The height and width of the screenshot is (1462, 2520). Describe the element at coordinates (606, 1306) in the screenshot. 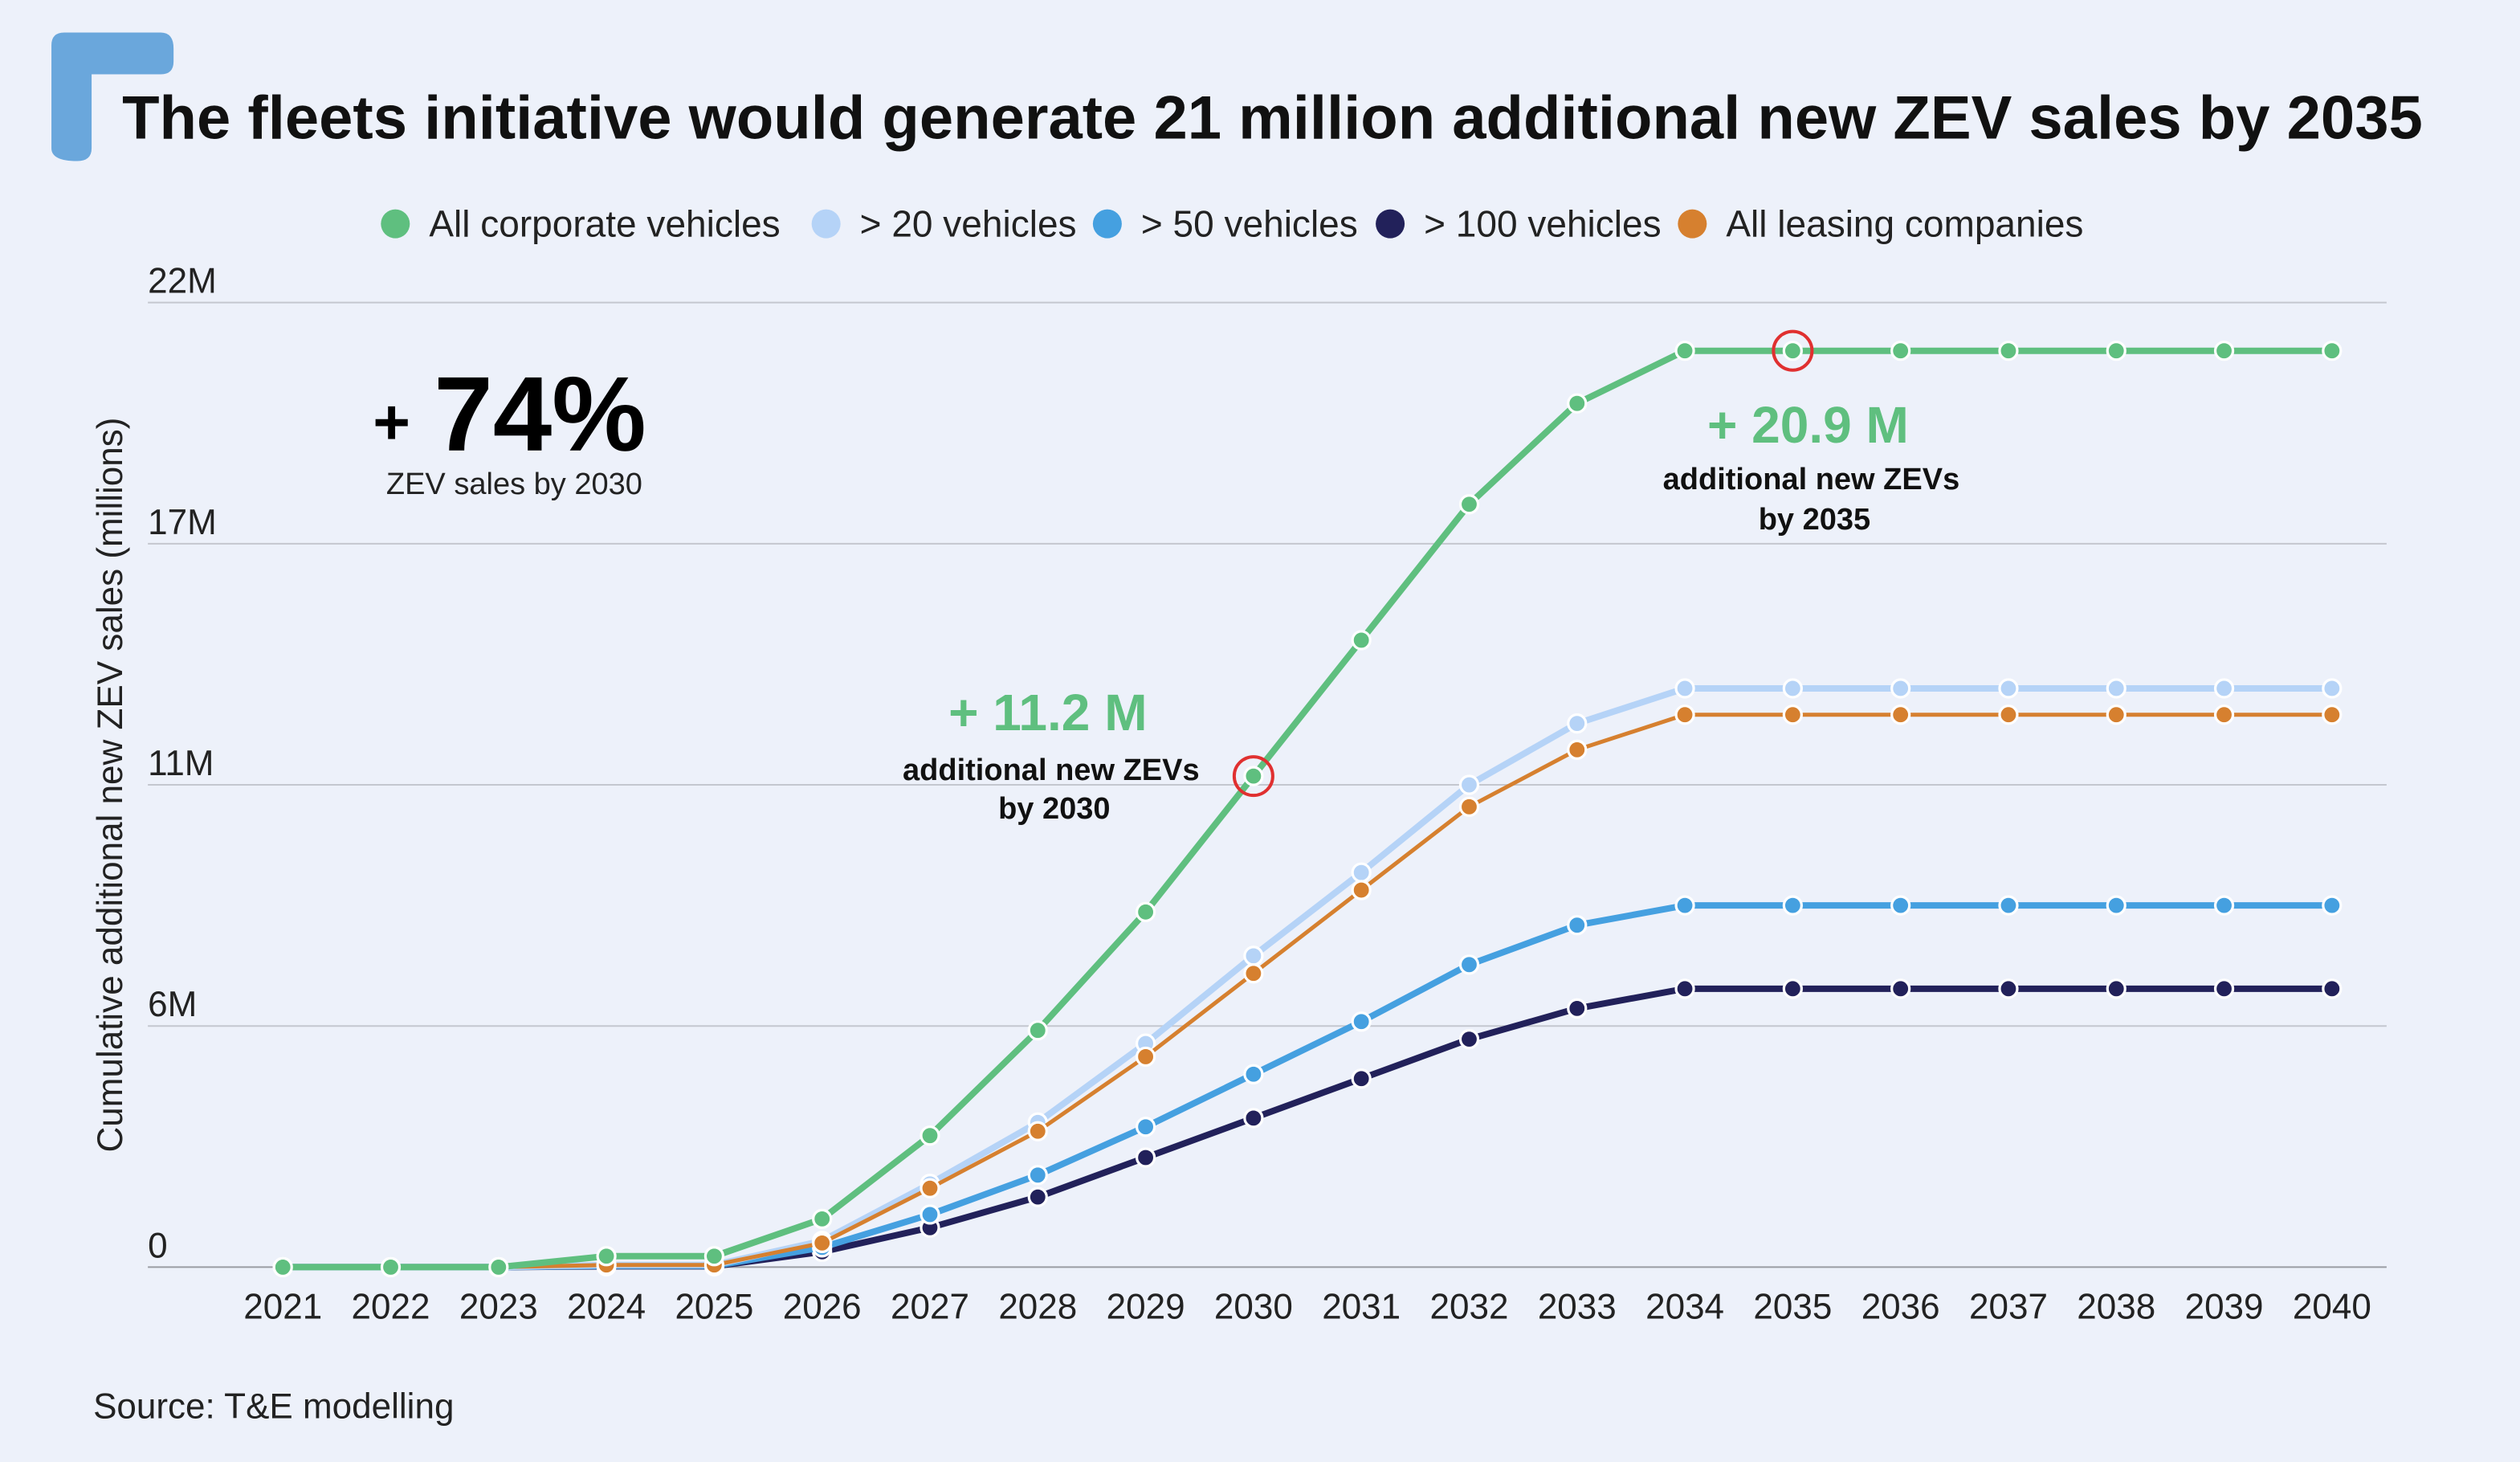

I see `x-tick-label: 2024` at that location.